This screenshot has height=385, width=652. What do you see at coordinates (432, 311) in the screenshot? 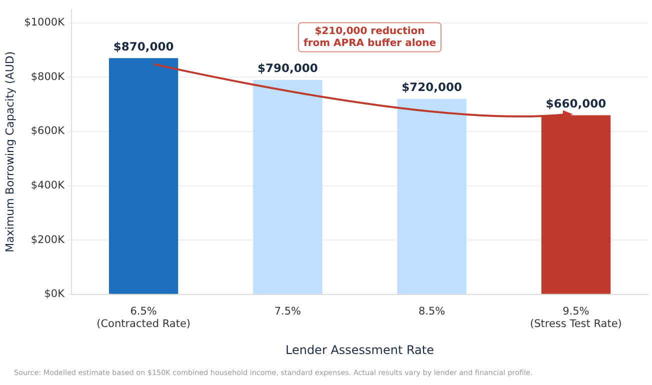
I see `x-tick-label: 8.5%` at bounding box center [432, 311].